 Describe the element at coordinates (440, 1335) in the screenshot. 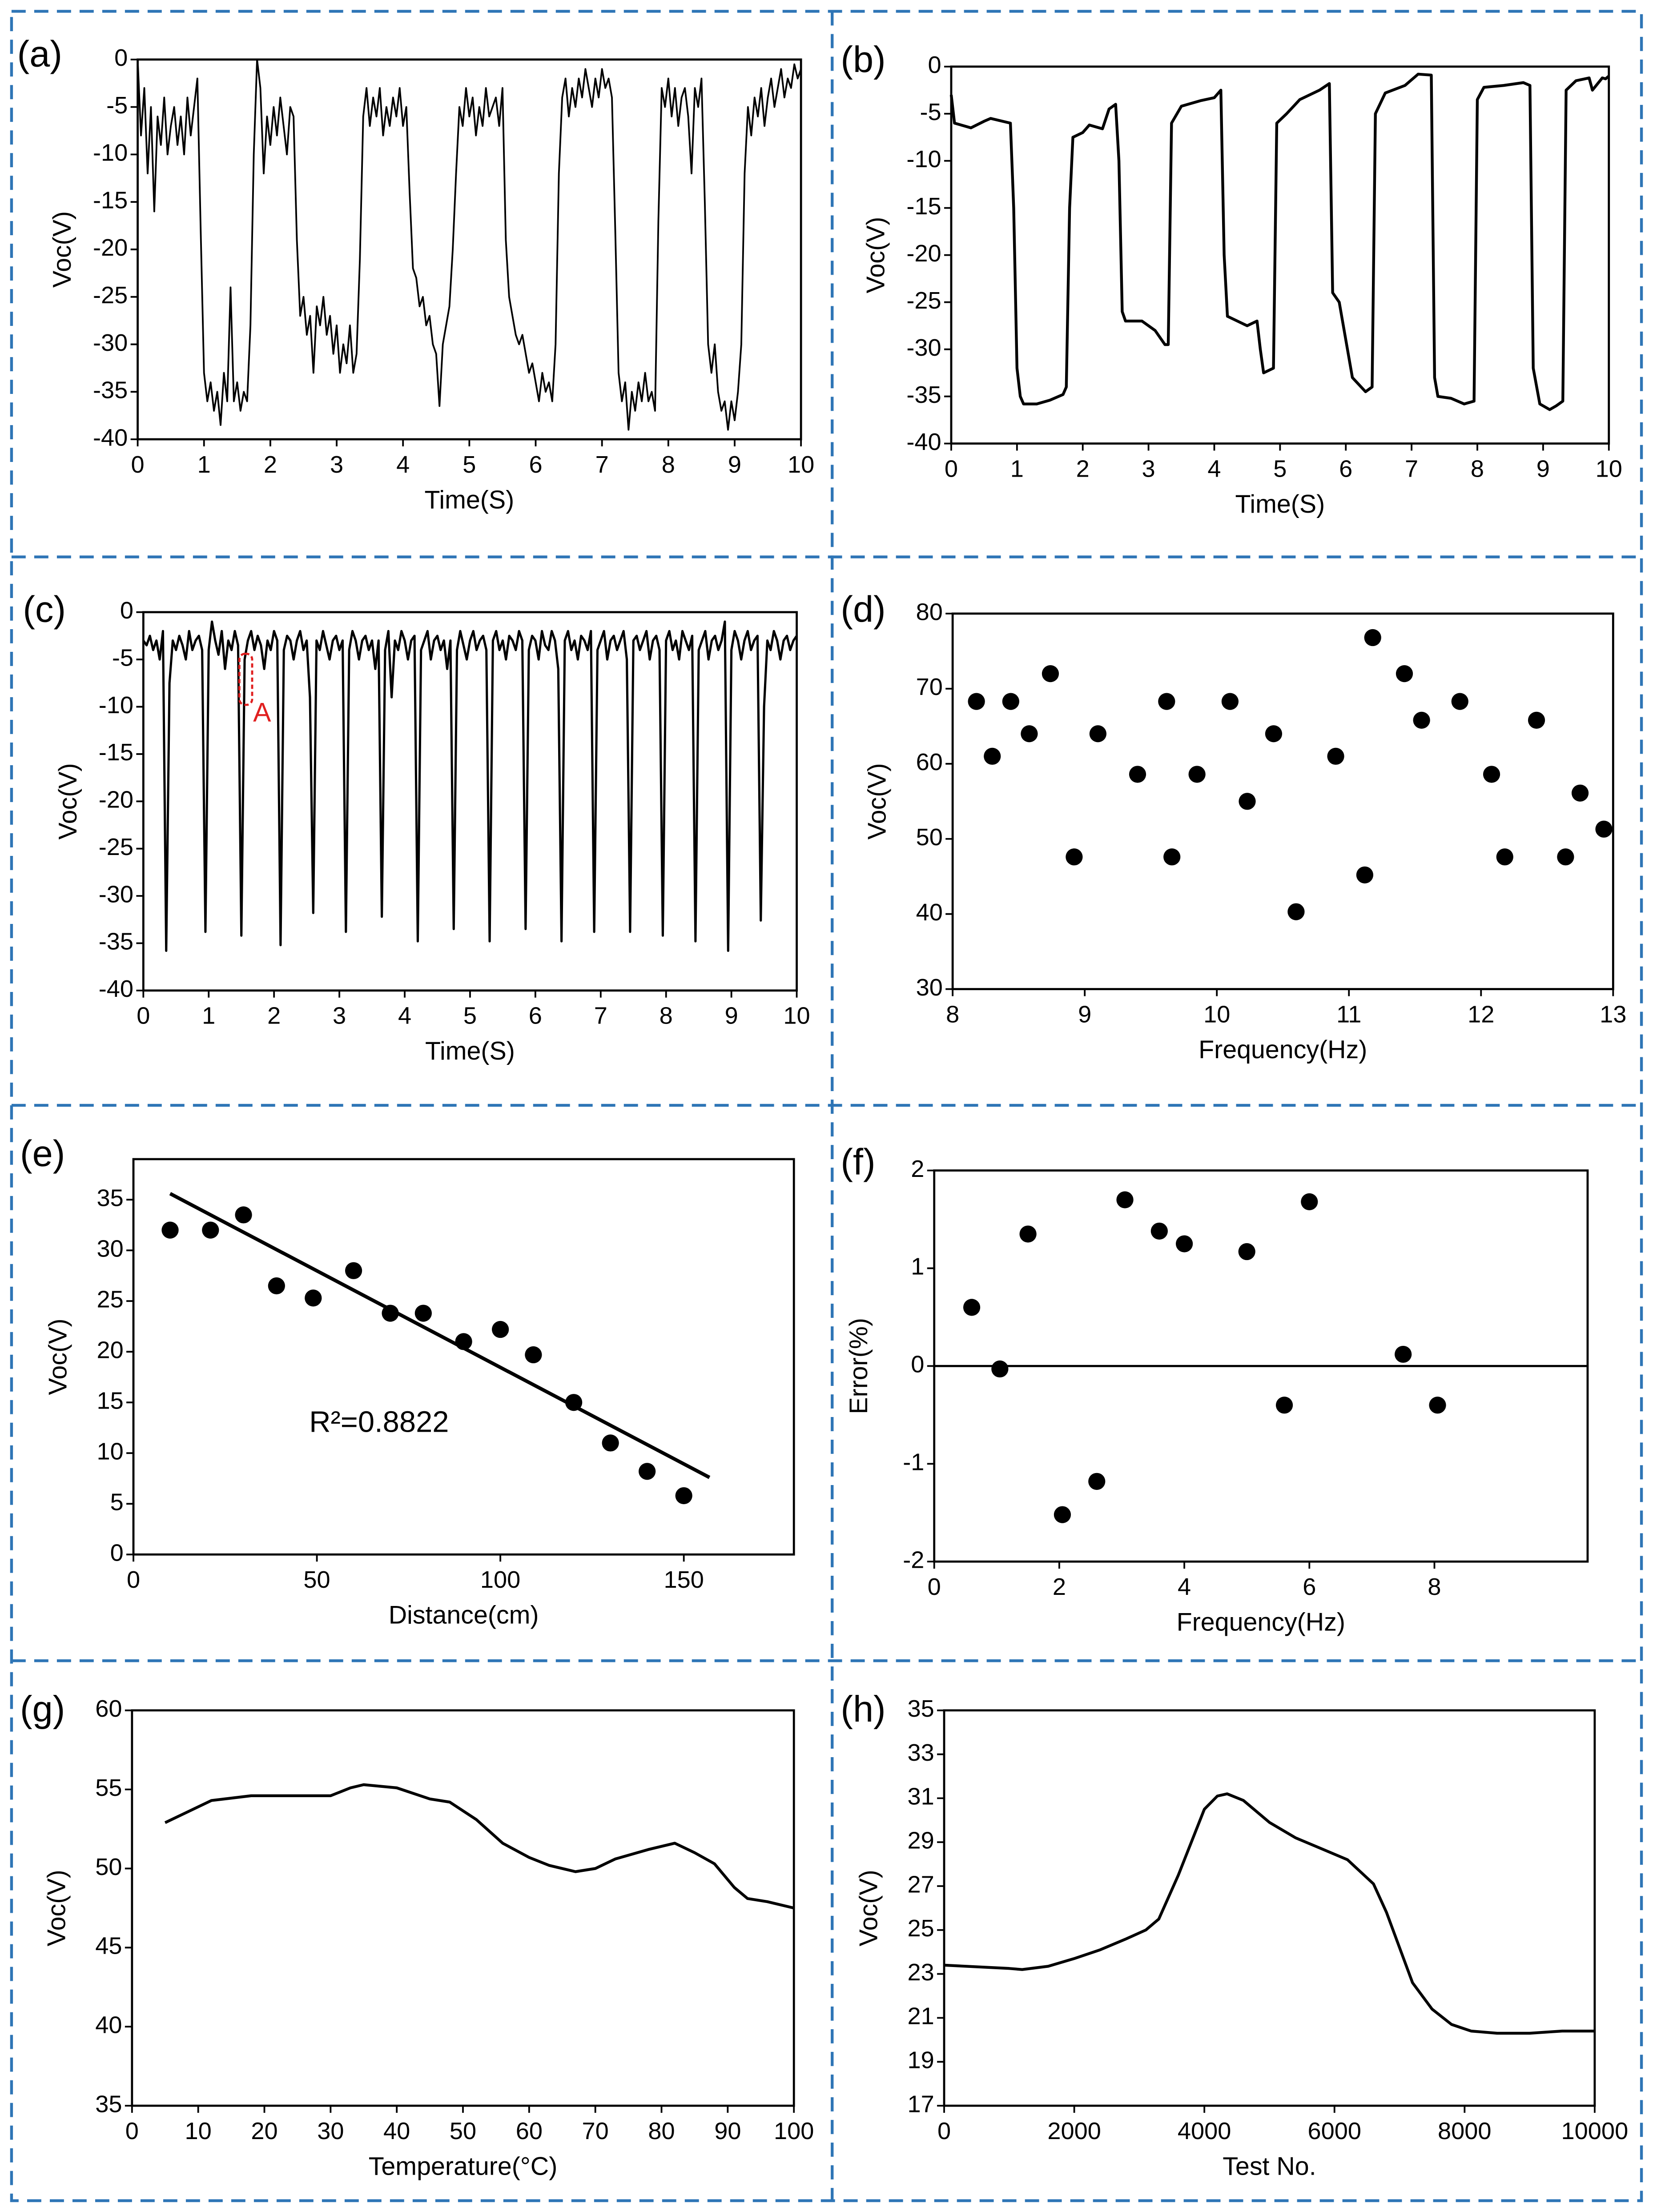

I see `fit-line` at that location.